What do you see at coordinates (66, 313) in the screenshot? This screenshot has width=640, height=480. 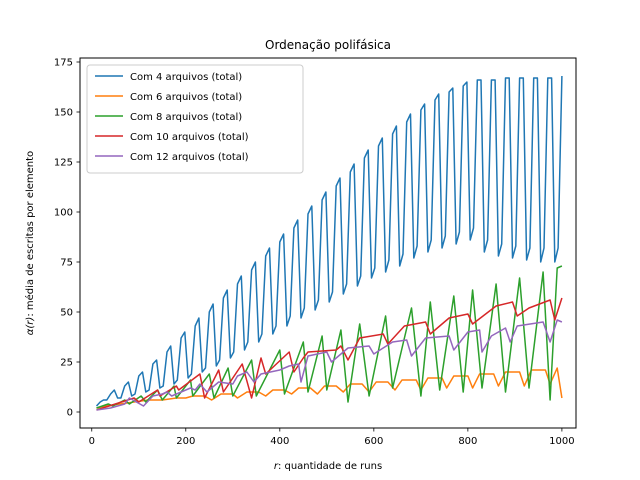 I see `y-tick-label: 50` at bounding box center [66, 313].